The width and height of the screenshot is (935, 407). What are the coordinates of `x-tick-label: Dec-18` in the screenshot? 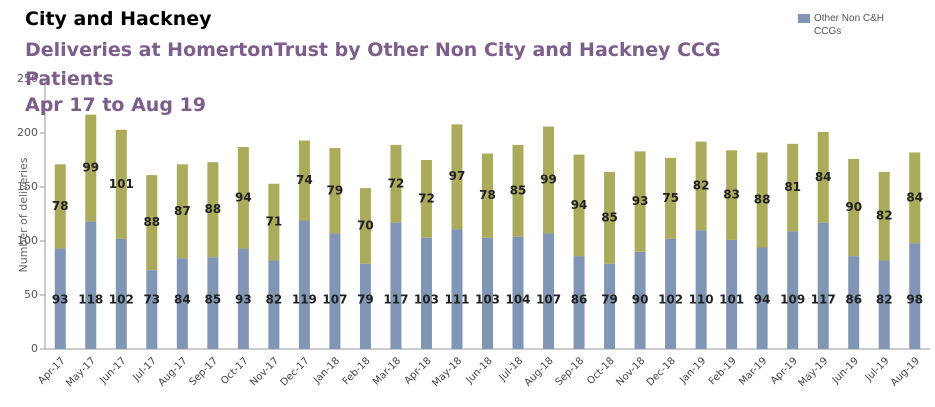 It's located at (661, 371).